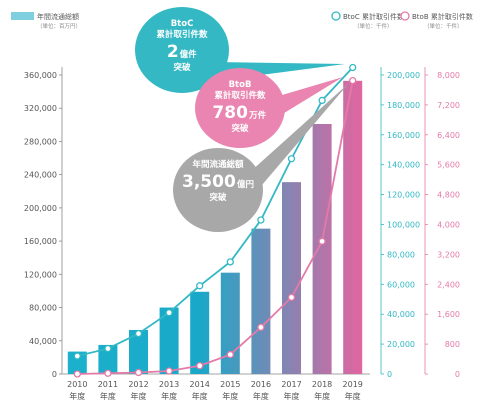  What do you see at coordinates (240, 85) in the screenshot?
I see `callout-label: BtoB` at bounding box center [240, 85].